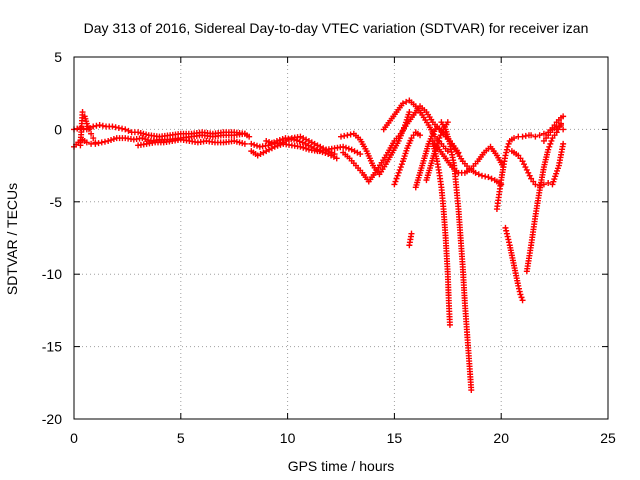  What do you see at coordinates (191, 142) in the screenshot?
I see `series-arc4` at bounding box center [191, 142].